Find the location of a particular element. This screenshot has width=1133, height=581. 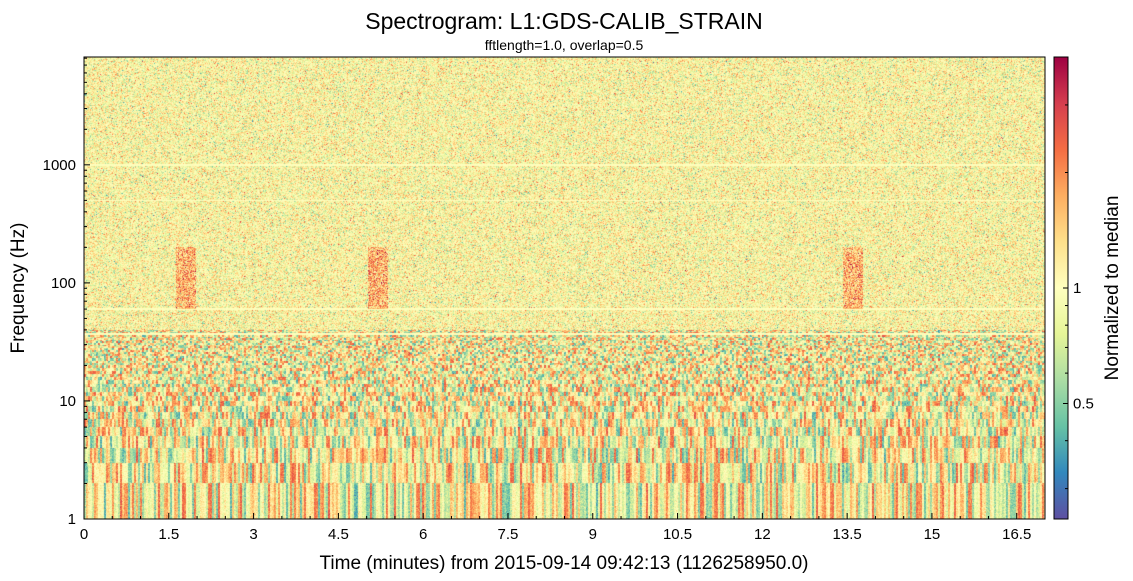

x-axis-ticks: 0 1.5 3 4.5 6 7.5 9 10.5 12 13.5 15 16.5 is located at coordinates (563, 528).